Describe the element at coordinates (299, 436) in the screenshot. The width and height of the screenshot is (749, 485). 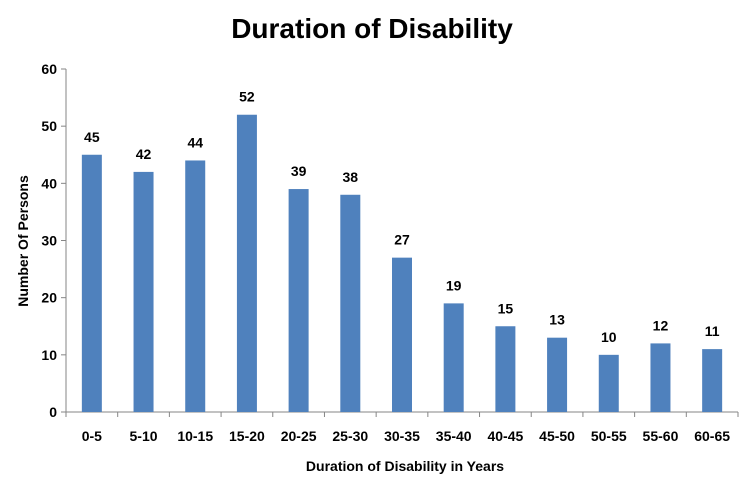
I see `x-tick-label: 20-25` at that location.